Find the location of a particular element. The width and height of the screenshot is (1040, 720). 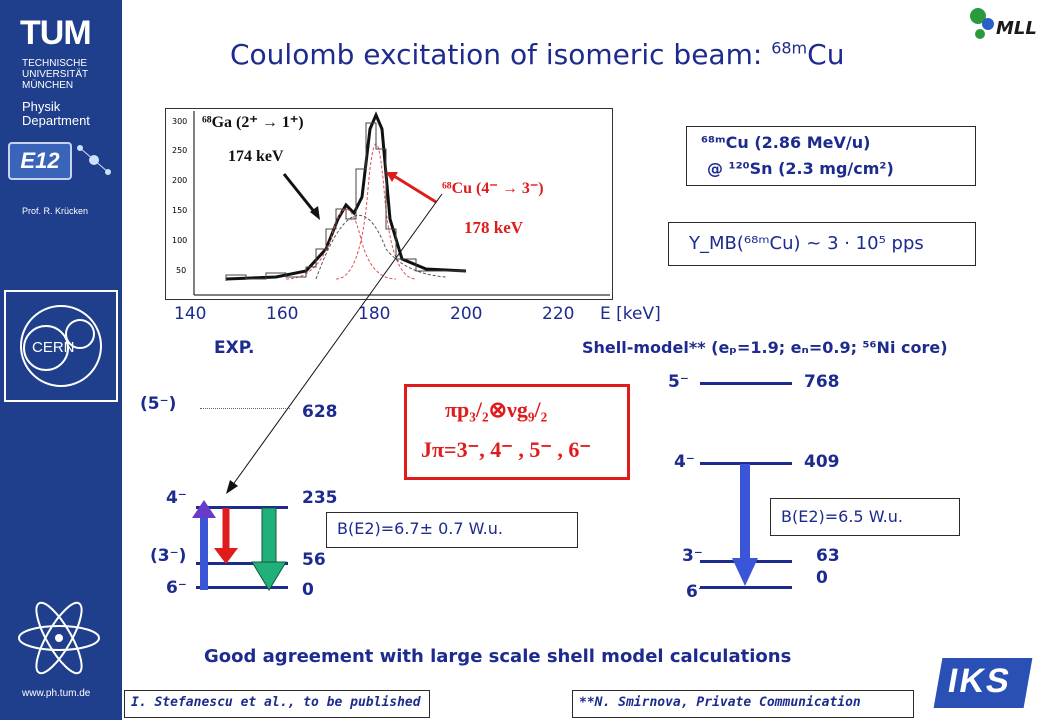

annotation-arrows is located at coordinates (359, 196).